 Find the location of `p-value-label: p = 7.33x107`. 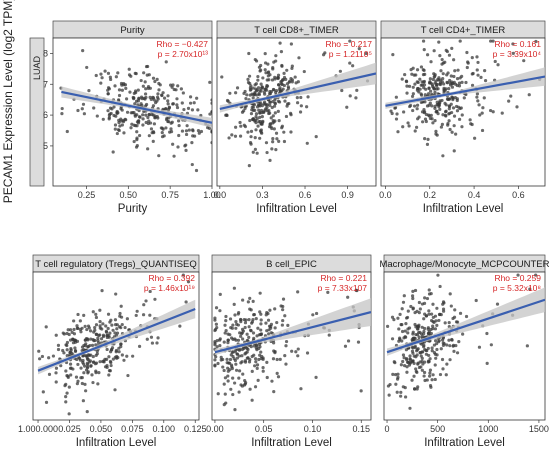

p-value-label: p = 7.33x107 is located at coordinates (343, 288).